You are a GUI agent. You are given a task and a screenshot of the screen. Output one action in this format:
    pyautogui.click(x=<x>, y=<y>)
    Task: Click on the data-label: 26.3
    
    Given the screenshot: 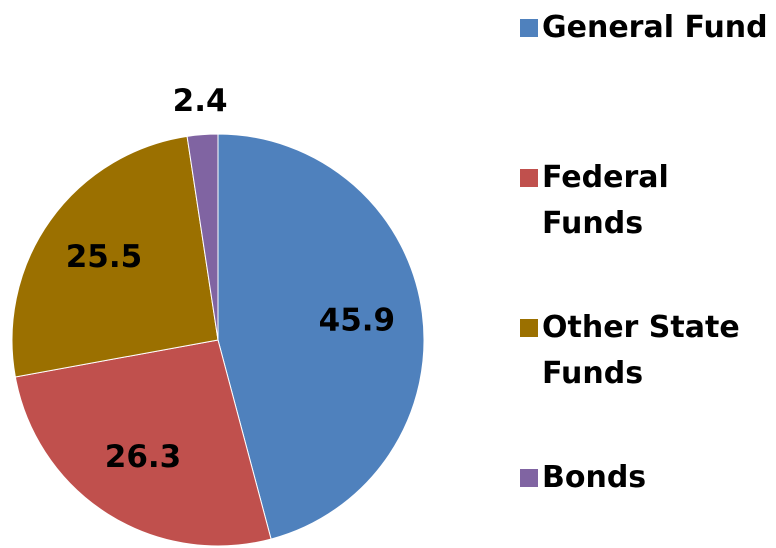 What is the action you would take?
    pyautogui.click(x=143, y=457)
    